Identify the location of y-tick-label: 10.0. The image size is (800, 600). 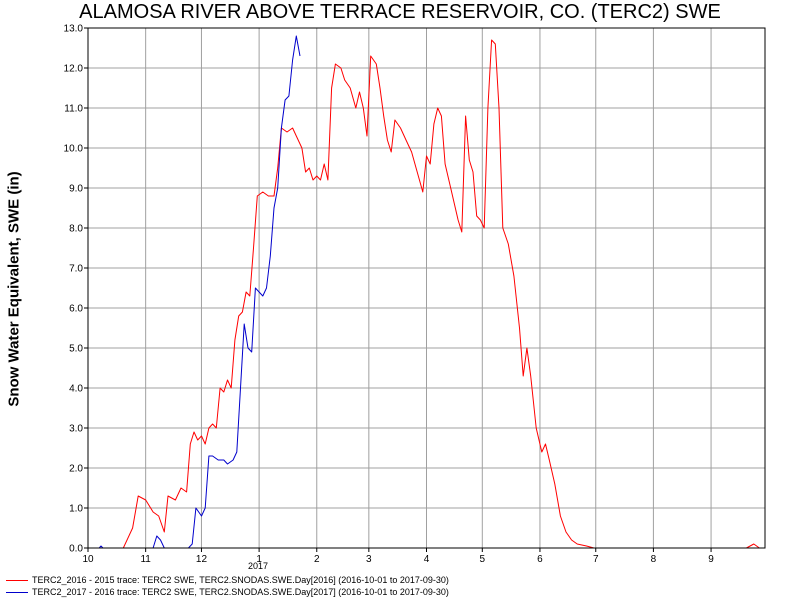
(74, 149).